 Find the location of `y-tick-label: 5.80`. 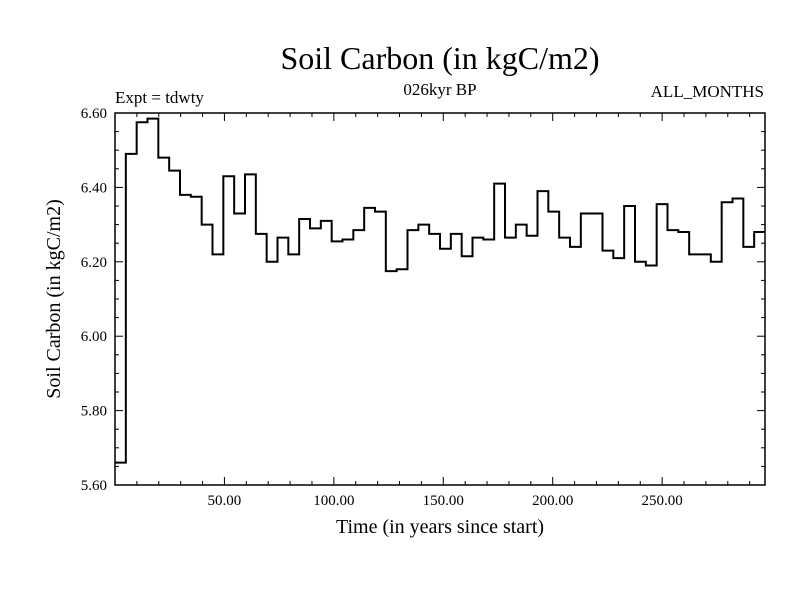

y-tick-label: 5.80 is located at coordinates (94, 412).